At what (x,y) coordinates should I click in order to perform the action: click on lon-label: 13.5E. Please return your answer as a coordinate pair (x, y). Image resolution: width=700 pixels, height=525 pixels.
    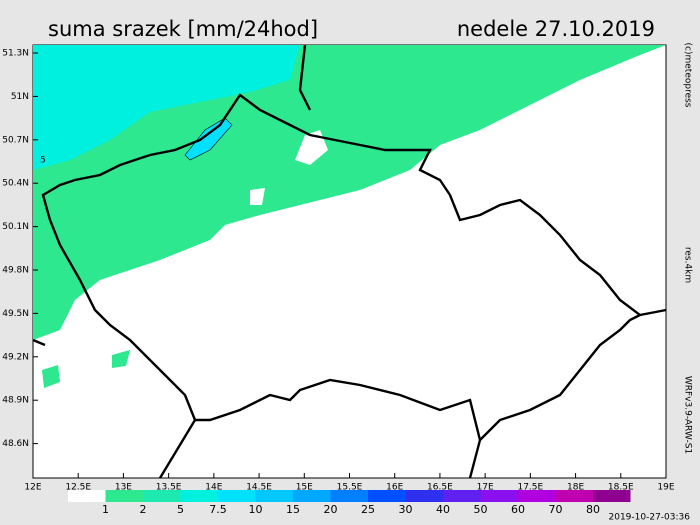
    Looking at the image, I should click on (169, 488).